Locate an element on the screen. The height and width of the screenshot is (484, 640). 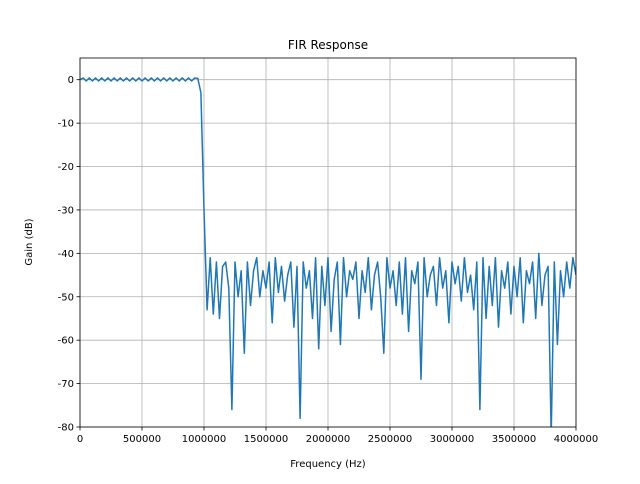
x-tick-label: 3500000 is located at coordinates (514, 439).